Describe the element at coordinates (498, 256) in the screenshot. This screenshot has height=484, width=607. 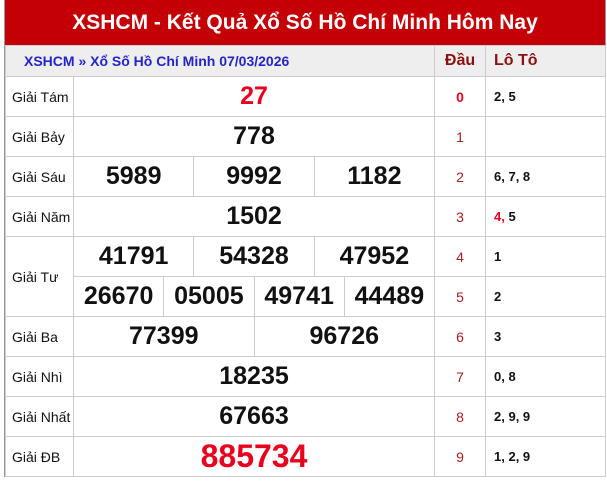
I see `loto-tail-text: 1` at that location.